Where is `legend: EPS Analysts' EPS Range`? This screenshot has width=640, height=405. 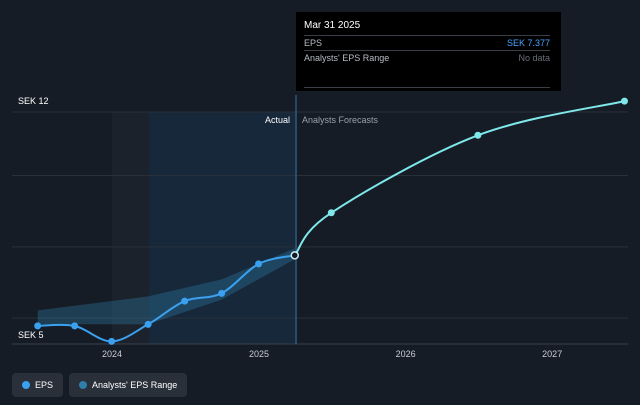
legend: EPS Analysts' EPS Range is located at coordinates (100, 385).